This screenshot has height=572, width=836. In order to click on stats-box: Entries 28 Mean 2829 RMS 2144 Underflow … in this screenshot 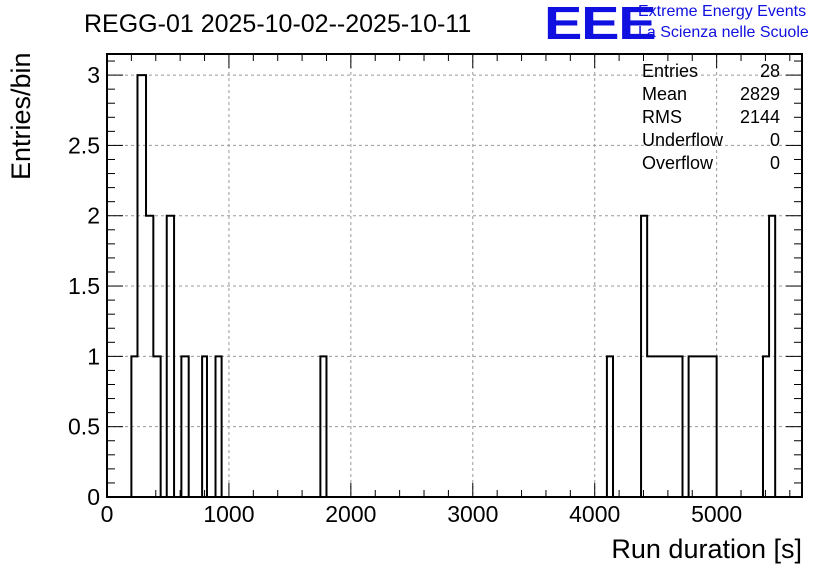, I will do `click(711, 117)`.